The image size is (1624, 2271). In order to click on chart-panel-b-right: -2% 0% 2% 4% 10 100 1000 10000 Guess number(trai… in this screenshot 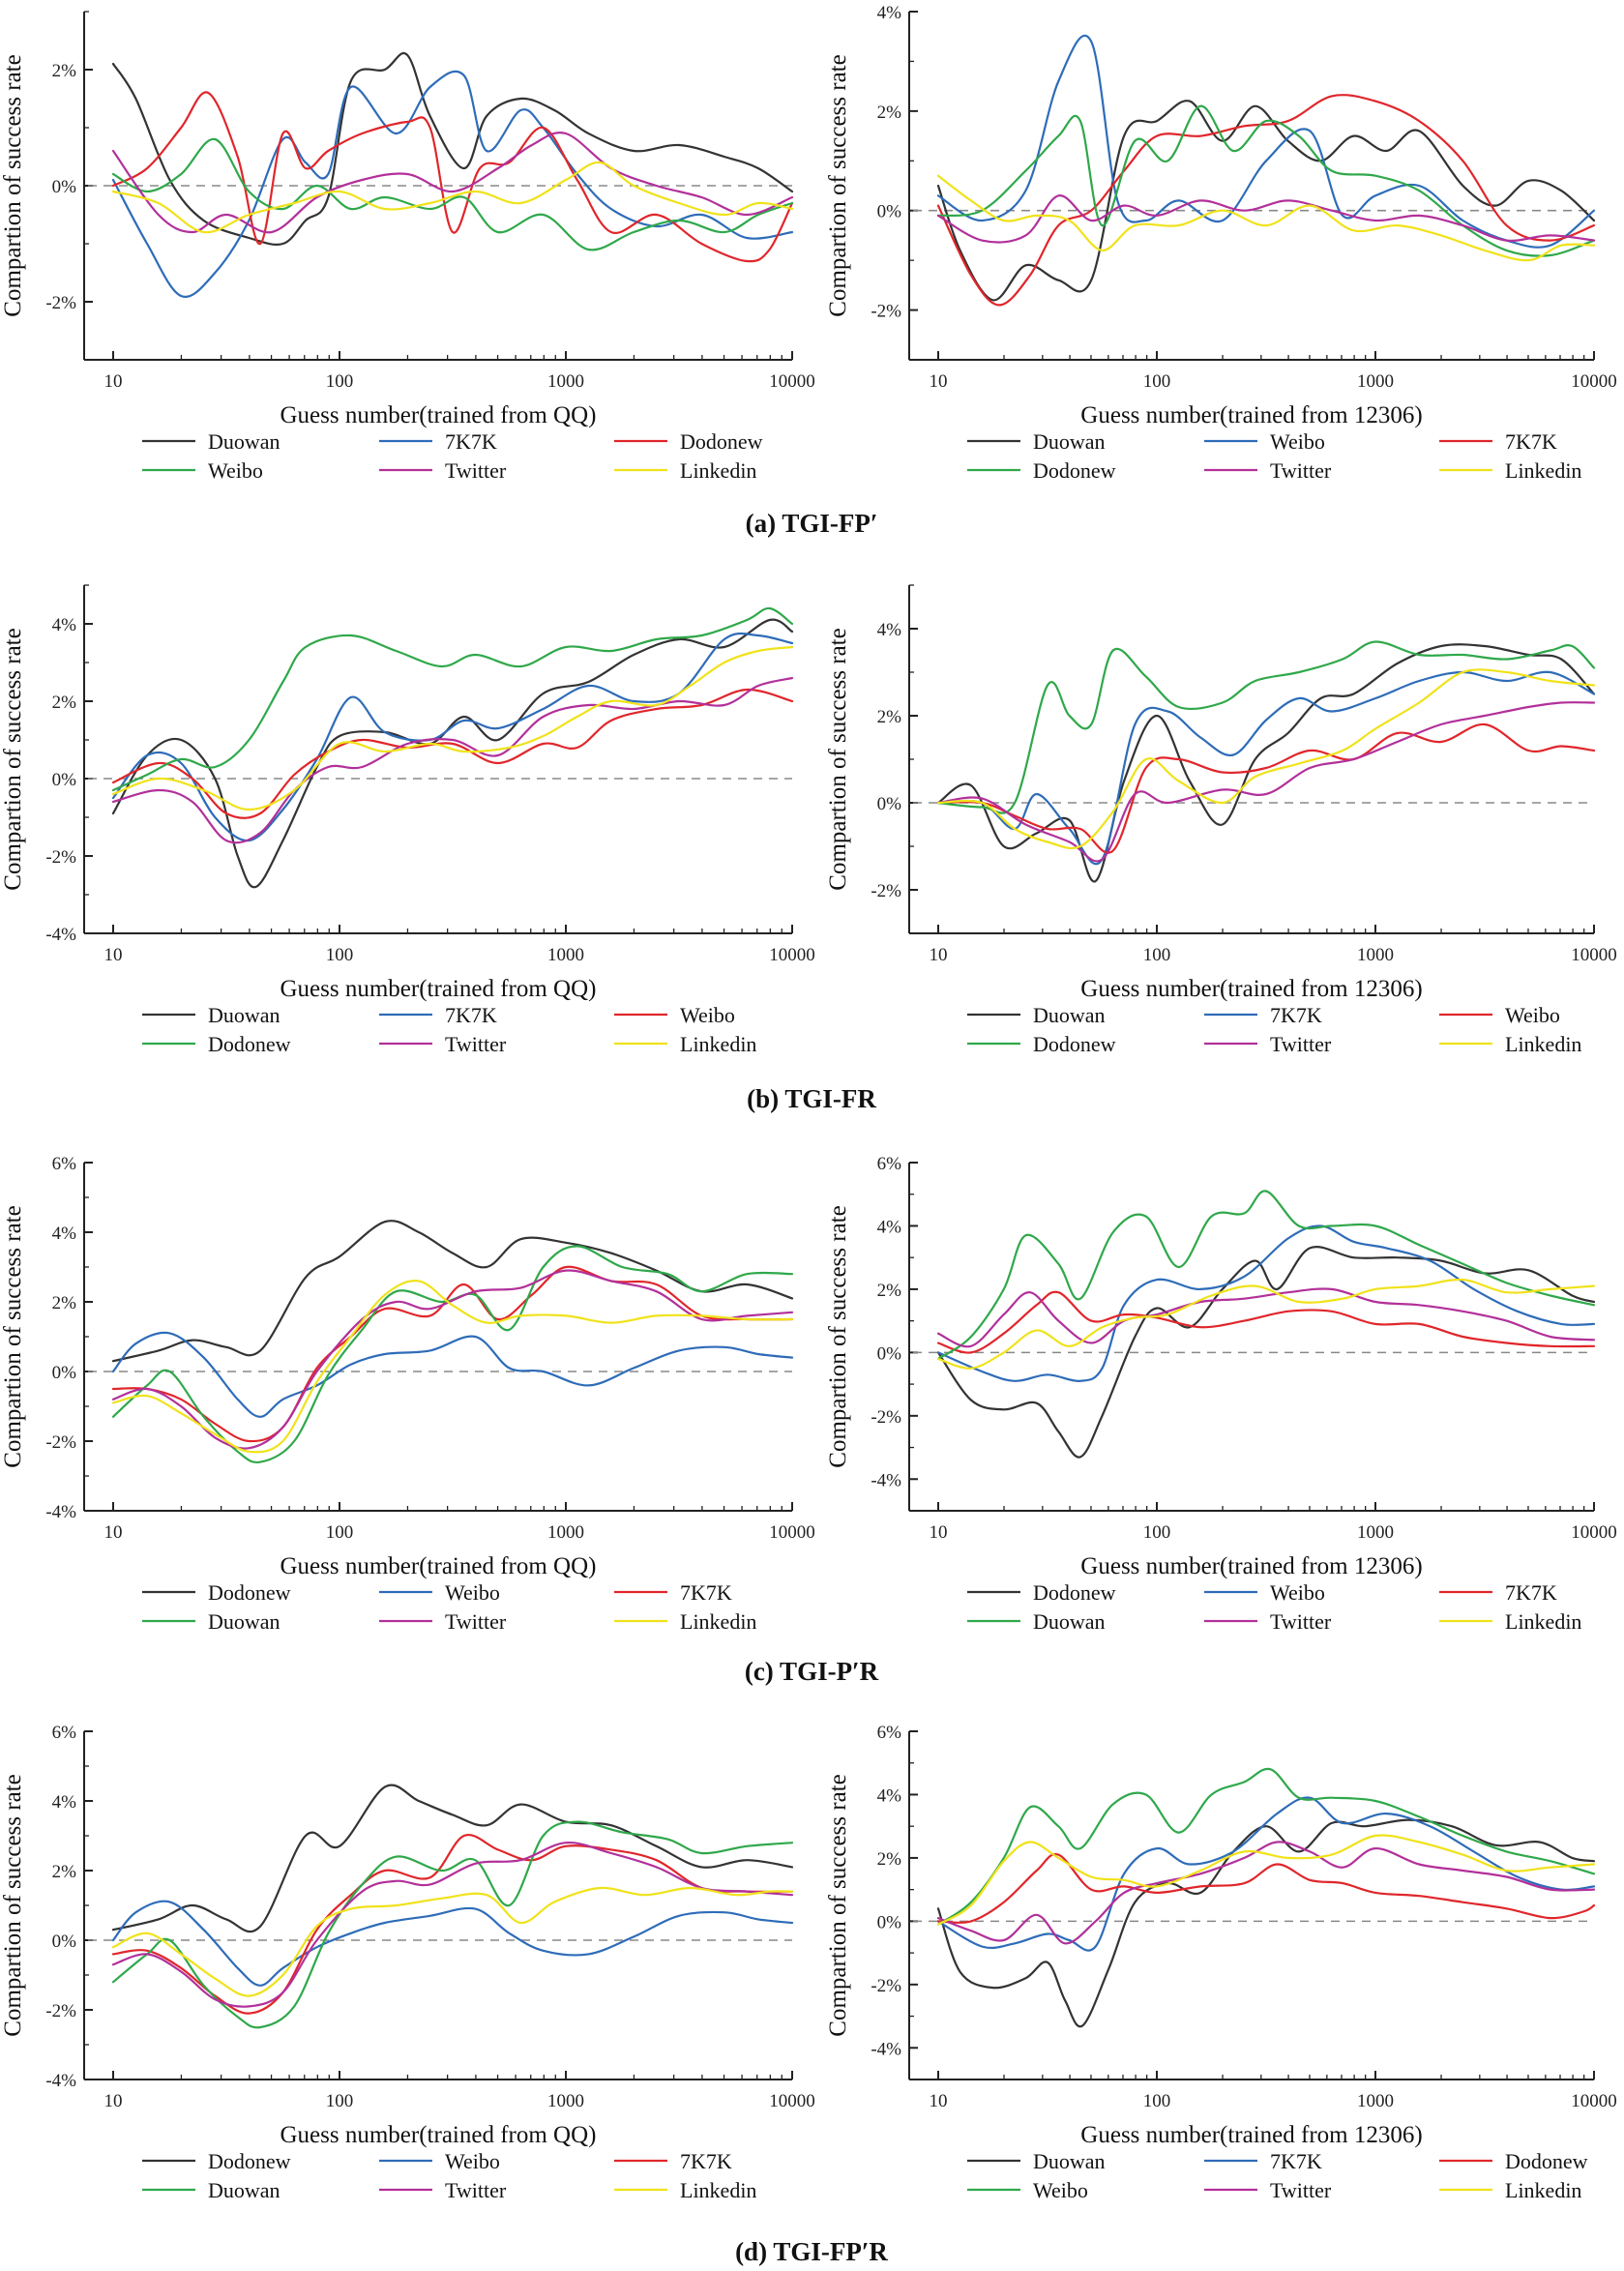, I will do `click(1221, 820)`.